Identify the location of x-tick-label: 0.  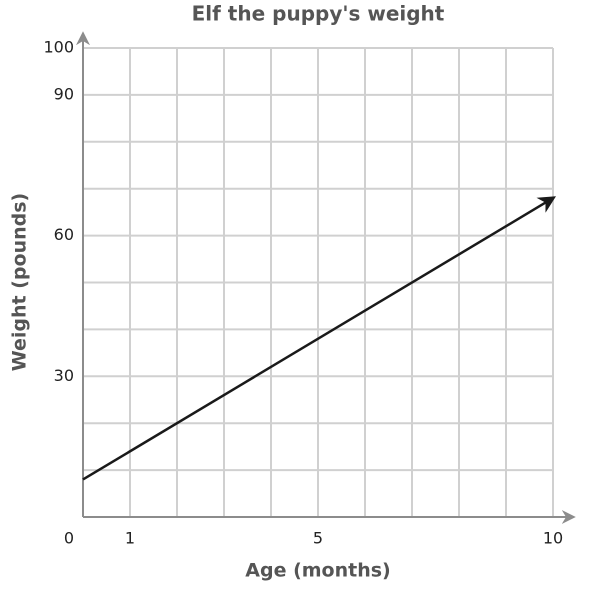
(69, 538).